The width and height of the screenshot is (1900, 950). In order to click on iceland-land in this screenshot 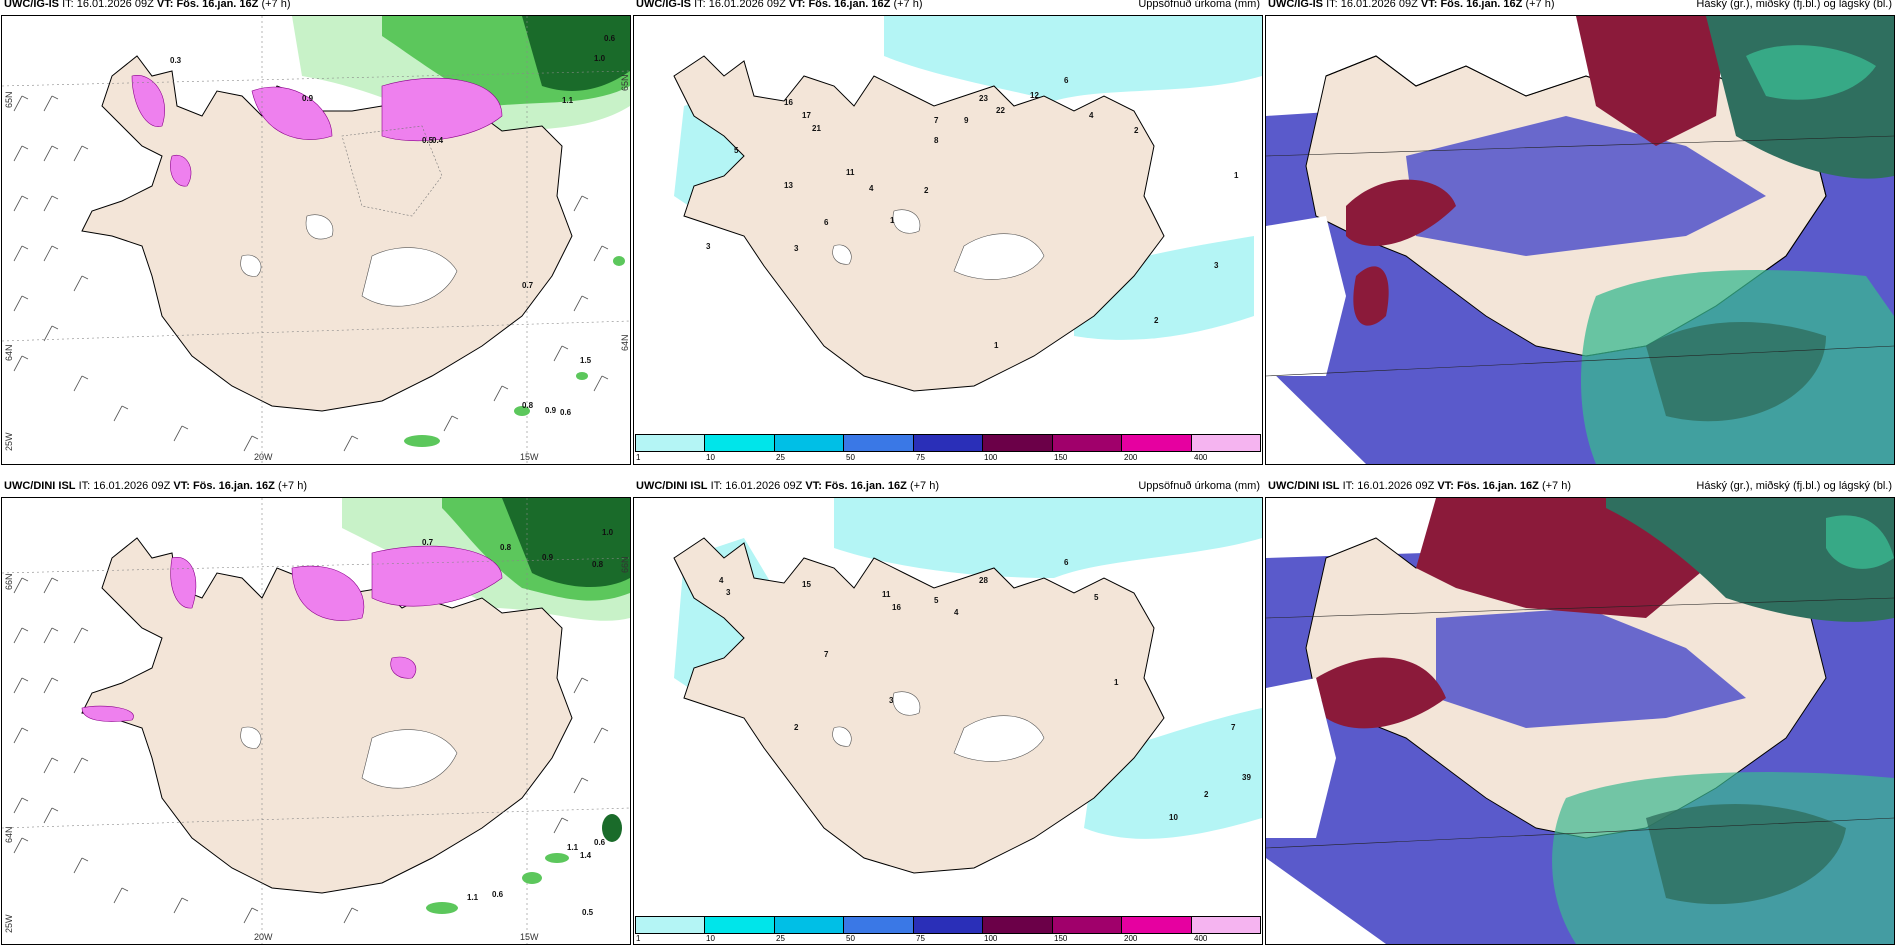, I will do `click(327, 715)`.